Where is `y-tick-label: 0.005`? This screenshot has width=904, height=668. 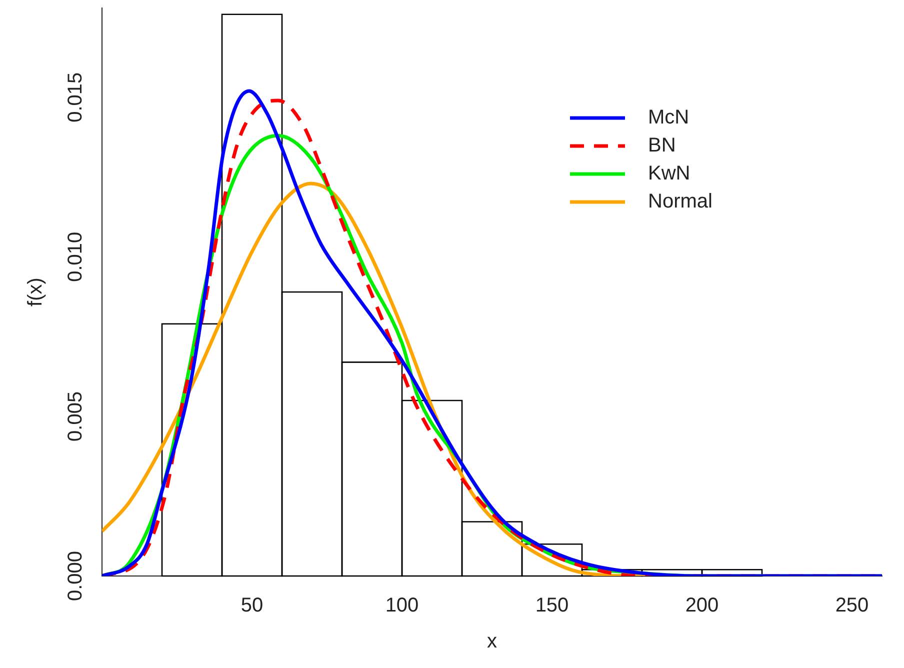
y-tick-label: 0.005 is located at coordinates (75, 416).